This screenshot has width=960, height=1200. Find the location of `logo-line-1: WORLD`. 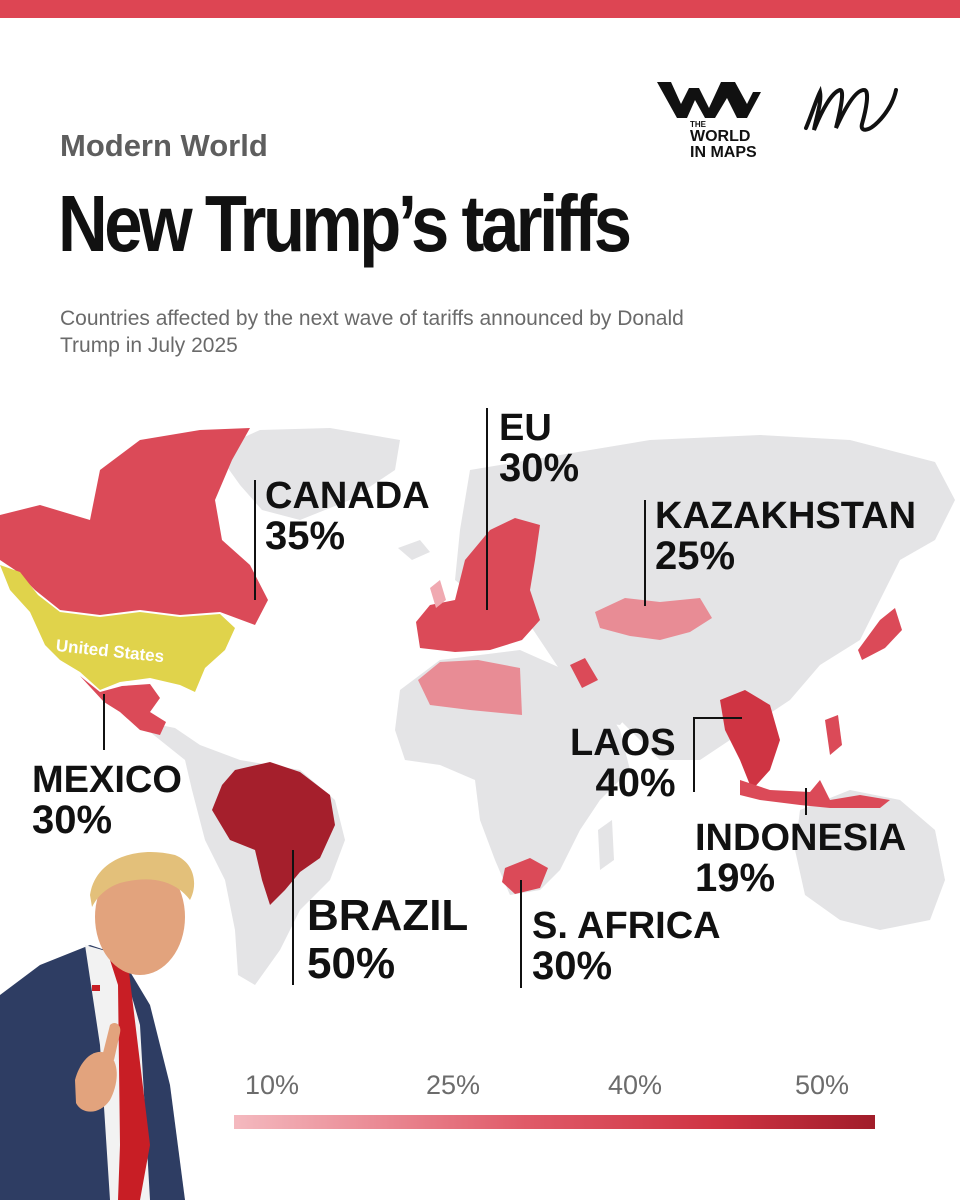

logo-line-1: WORLD is located at coordinates (720, 136).